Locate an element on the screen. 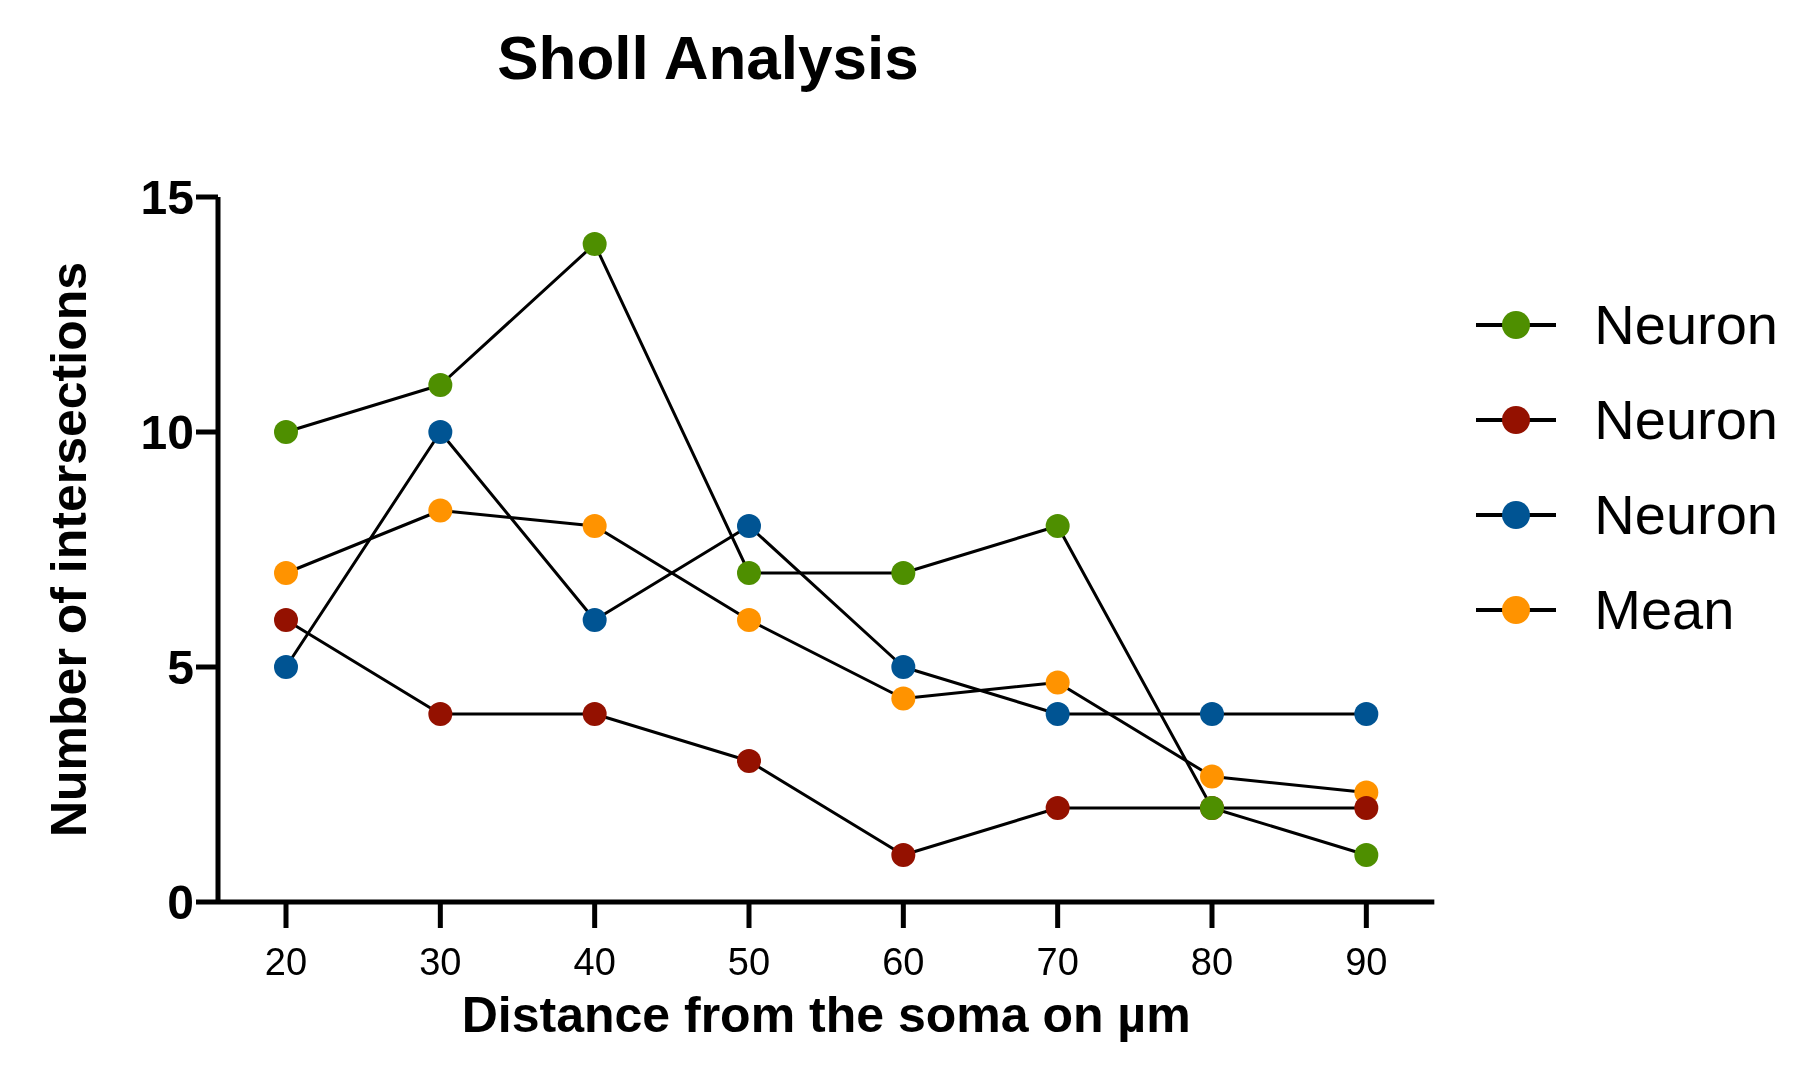 The image size is (1809, 1081). y-tick-label: 10 is located at coordinates (167, 433).